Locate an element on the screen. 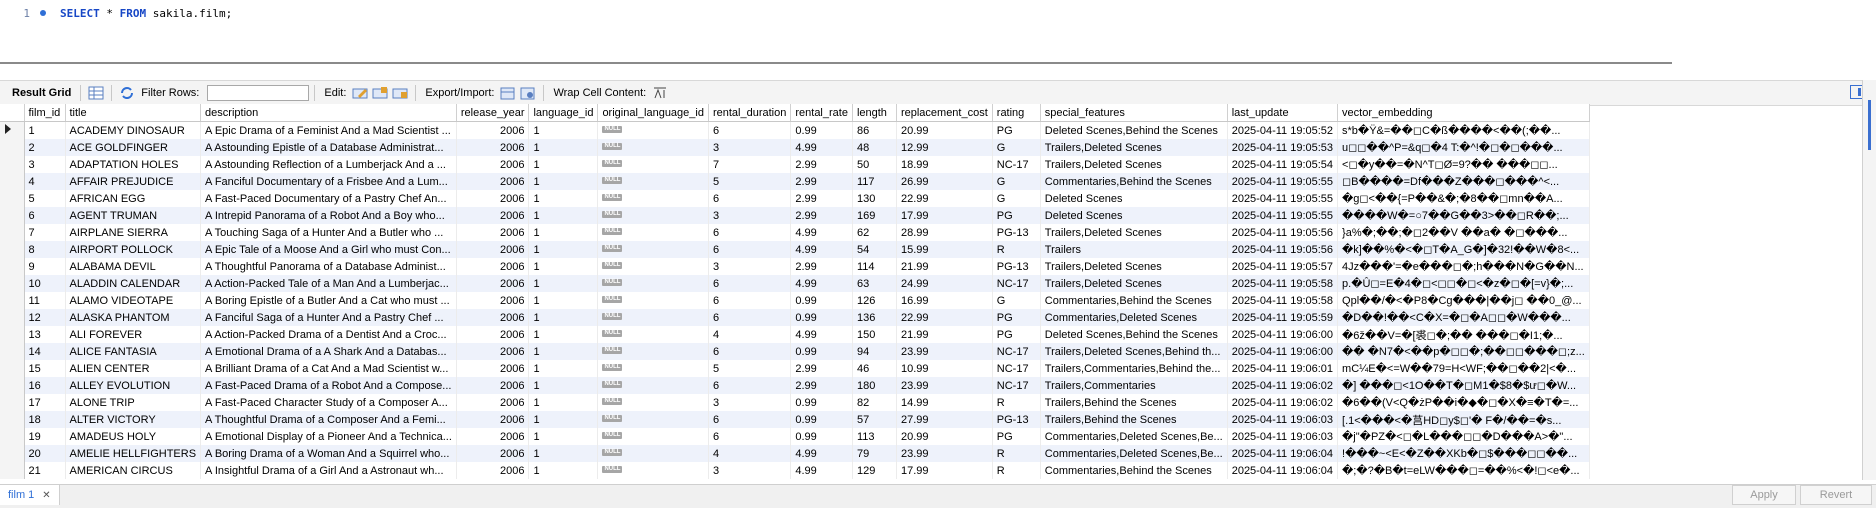  cell-title: ACADEMY DINOSAUR is located at coordinates (133, 130).